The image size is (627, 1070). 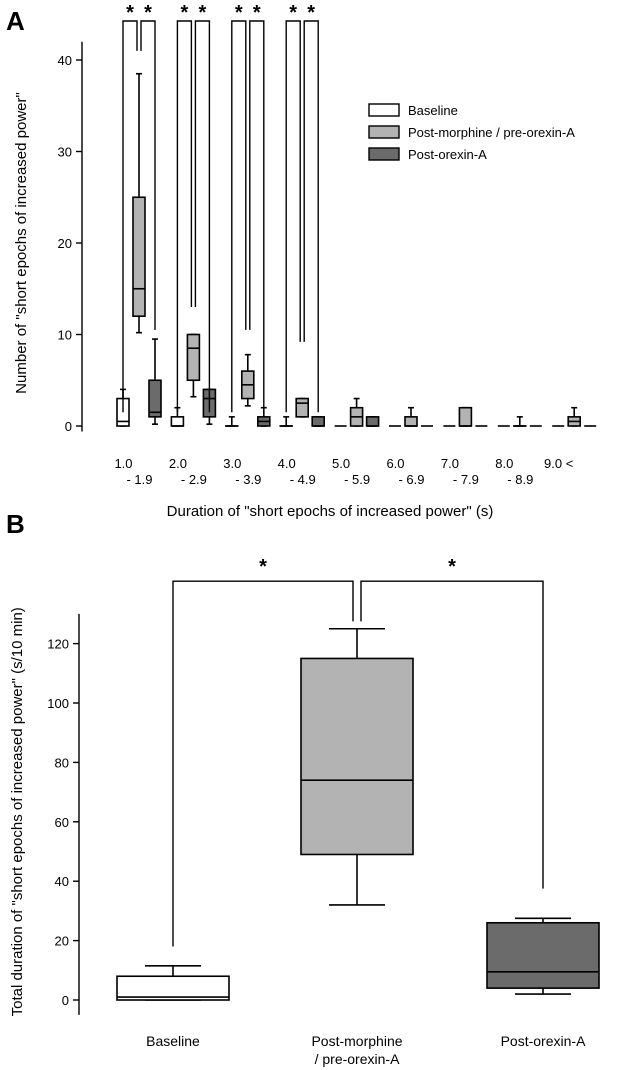 What do you see at coordinates (58, 644) in the screenshot?
I see `y-tick-label: 120` at bounding box center [58, 644].